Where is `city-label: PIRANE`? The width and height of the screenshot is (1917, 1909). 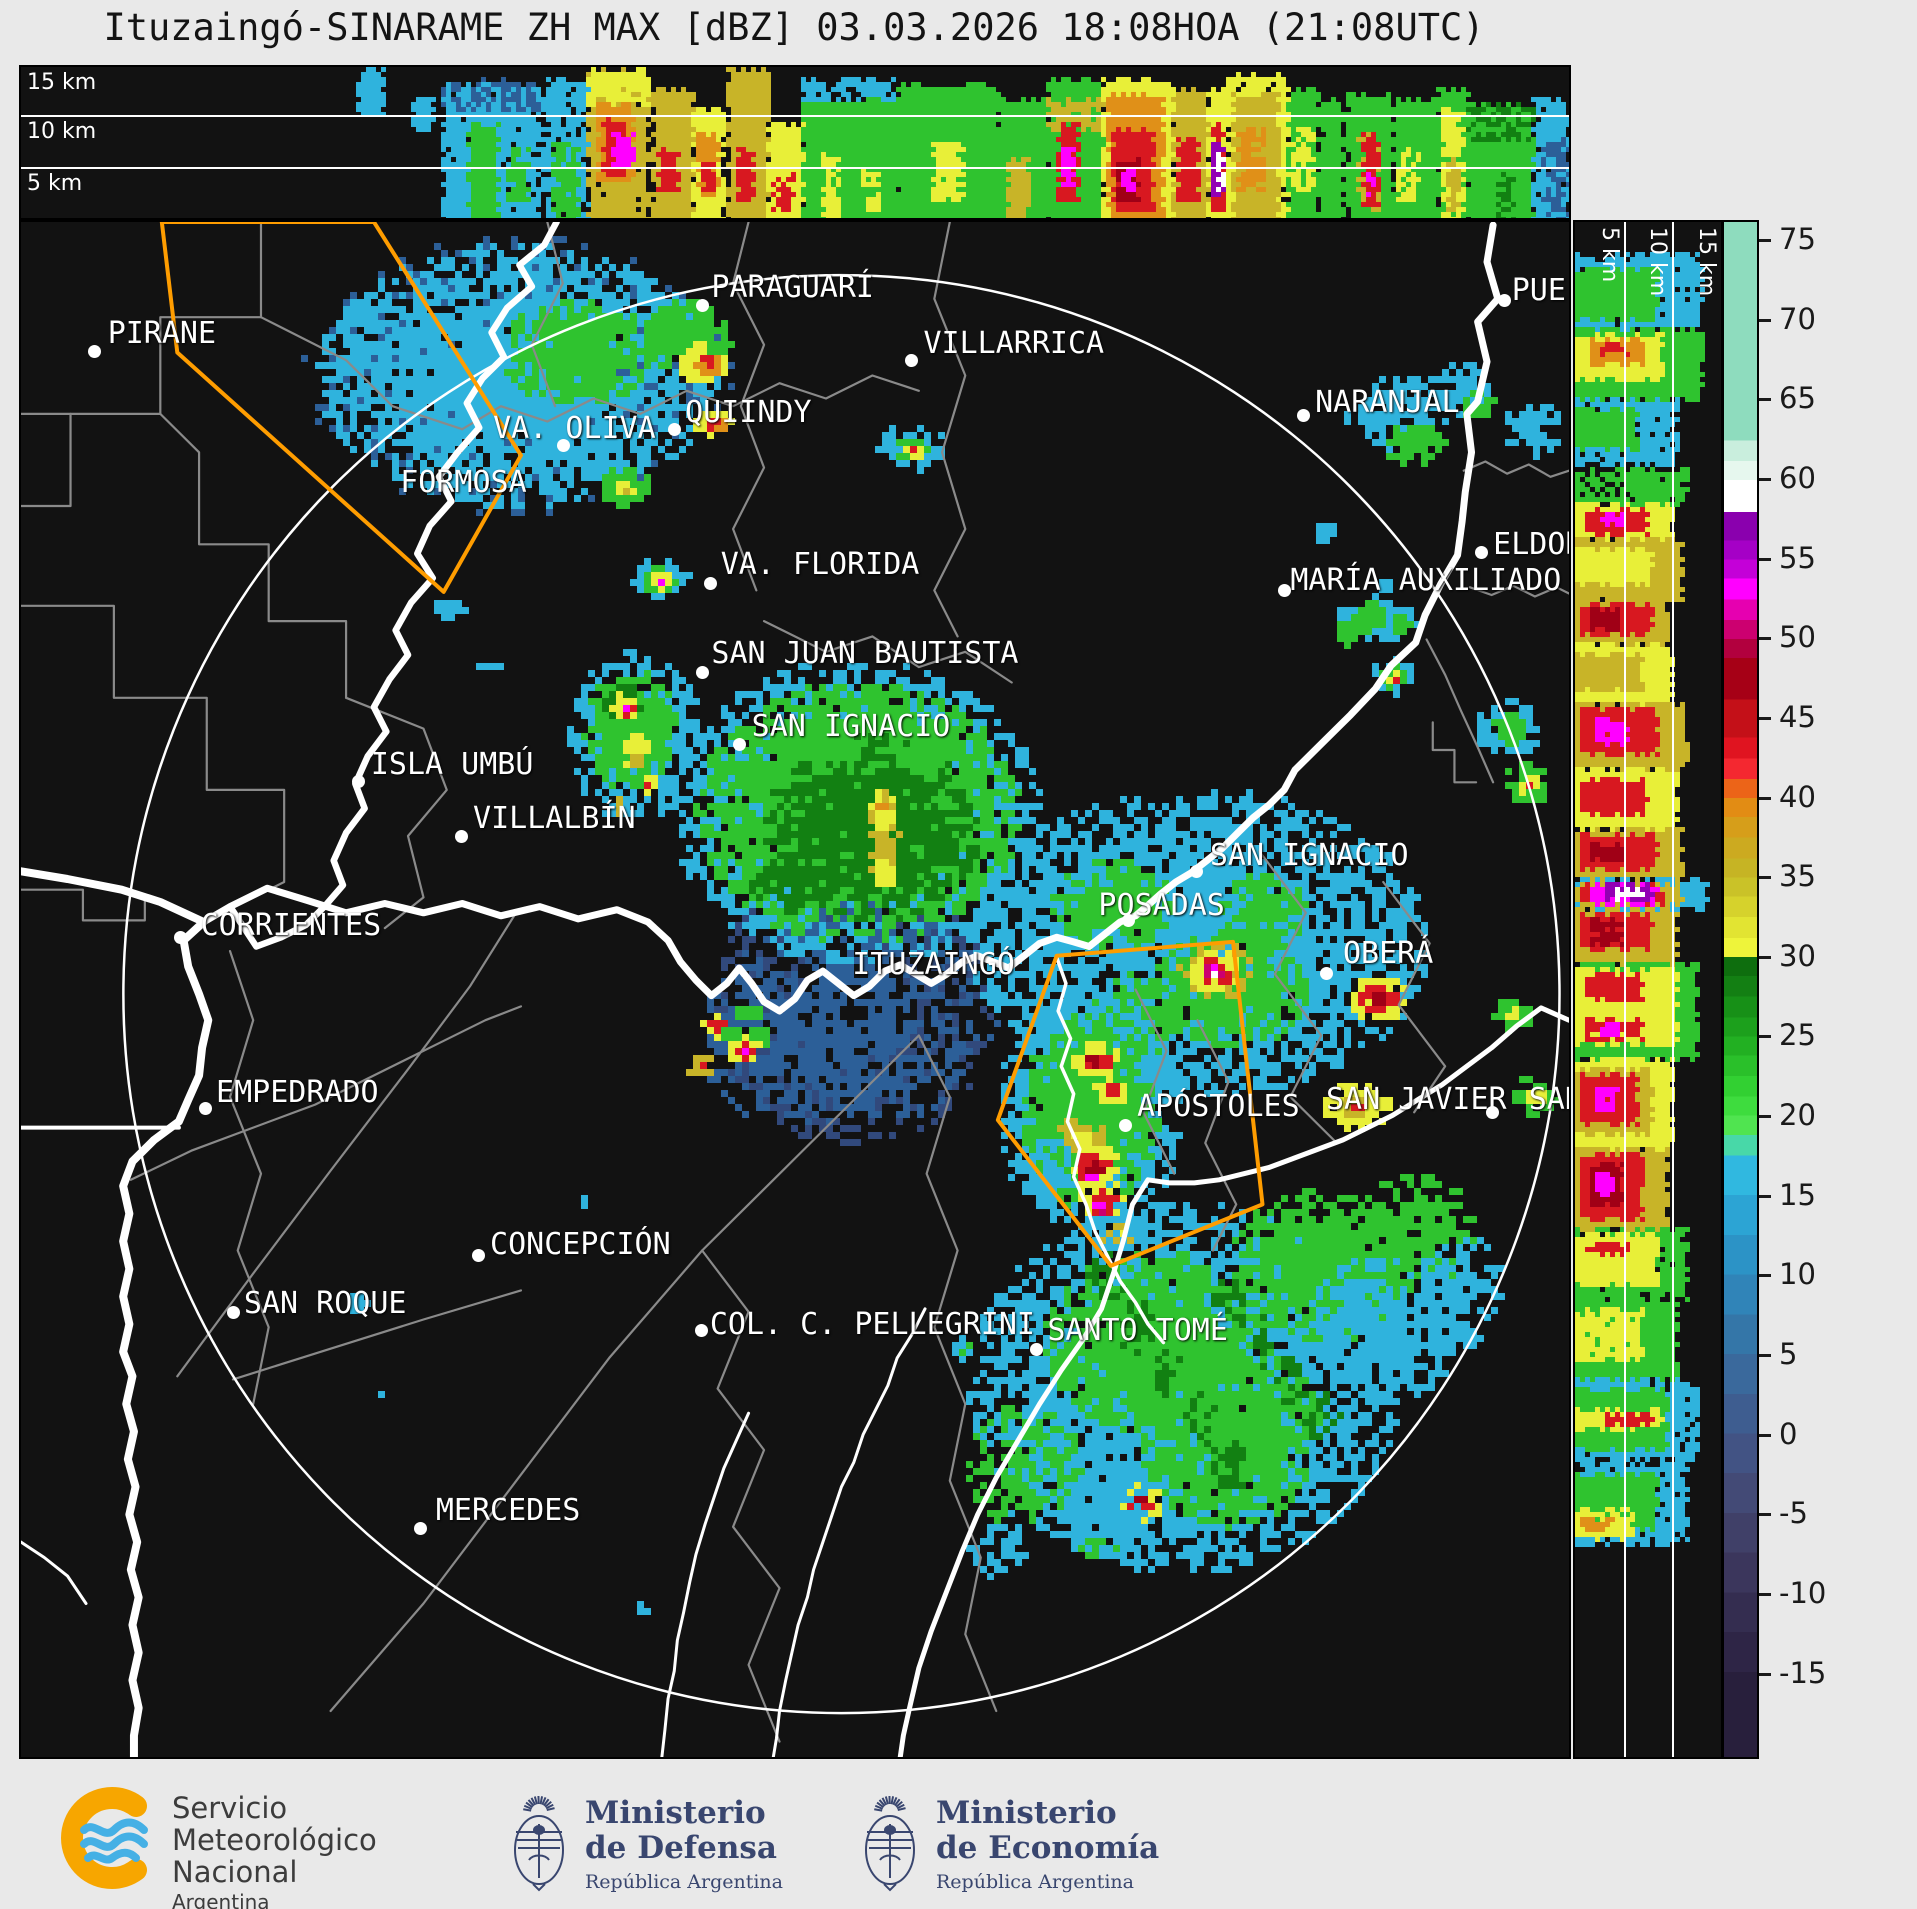
city-label: PIRANE is located at coordinates (162, 333).